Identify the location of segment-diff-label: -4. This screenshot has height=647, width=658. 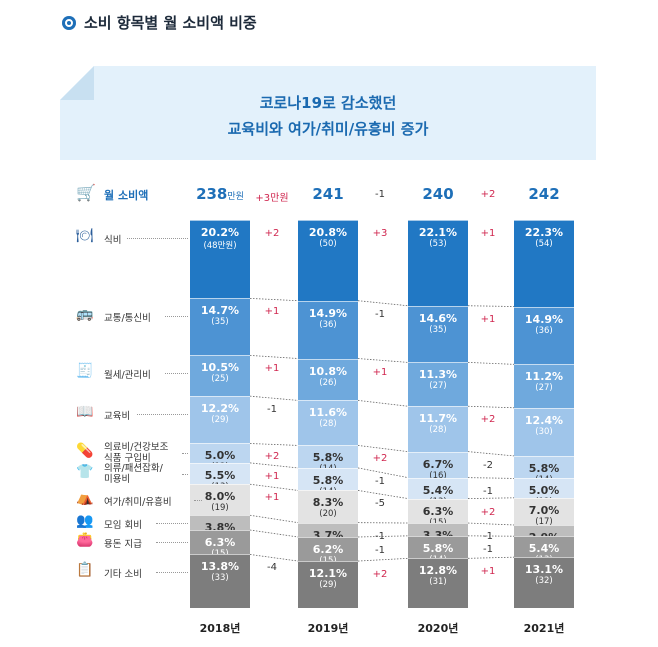
(272, 568).